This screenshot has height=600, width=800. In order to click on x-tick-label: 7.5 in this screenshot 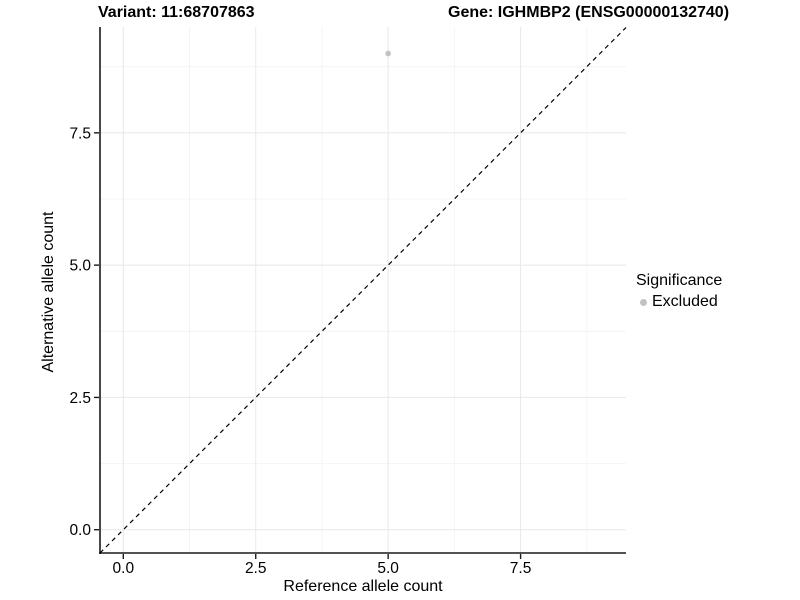, I will do `click(521, 568)`.